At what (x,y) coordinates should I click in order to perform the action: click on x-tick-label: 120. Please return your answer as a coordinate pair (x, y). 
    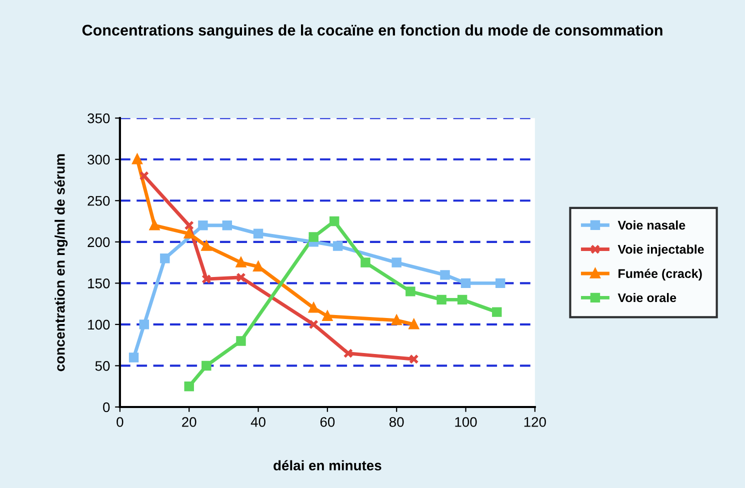
    Looking at the image, I should click on (535, 422).